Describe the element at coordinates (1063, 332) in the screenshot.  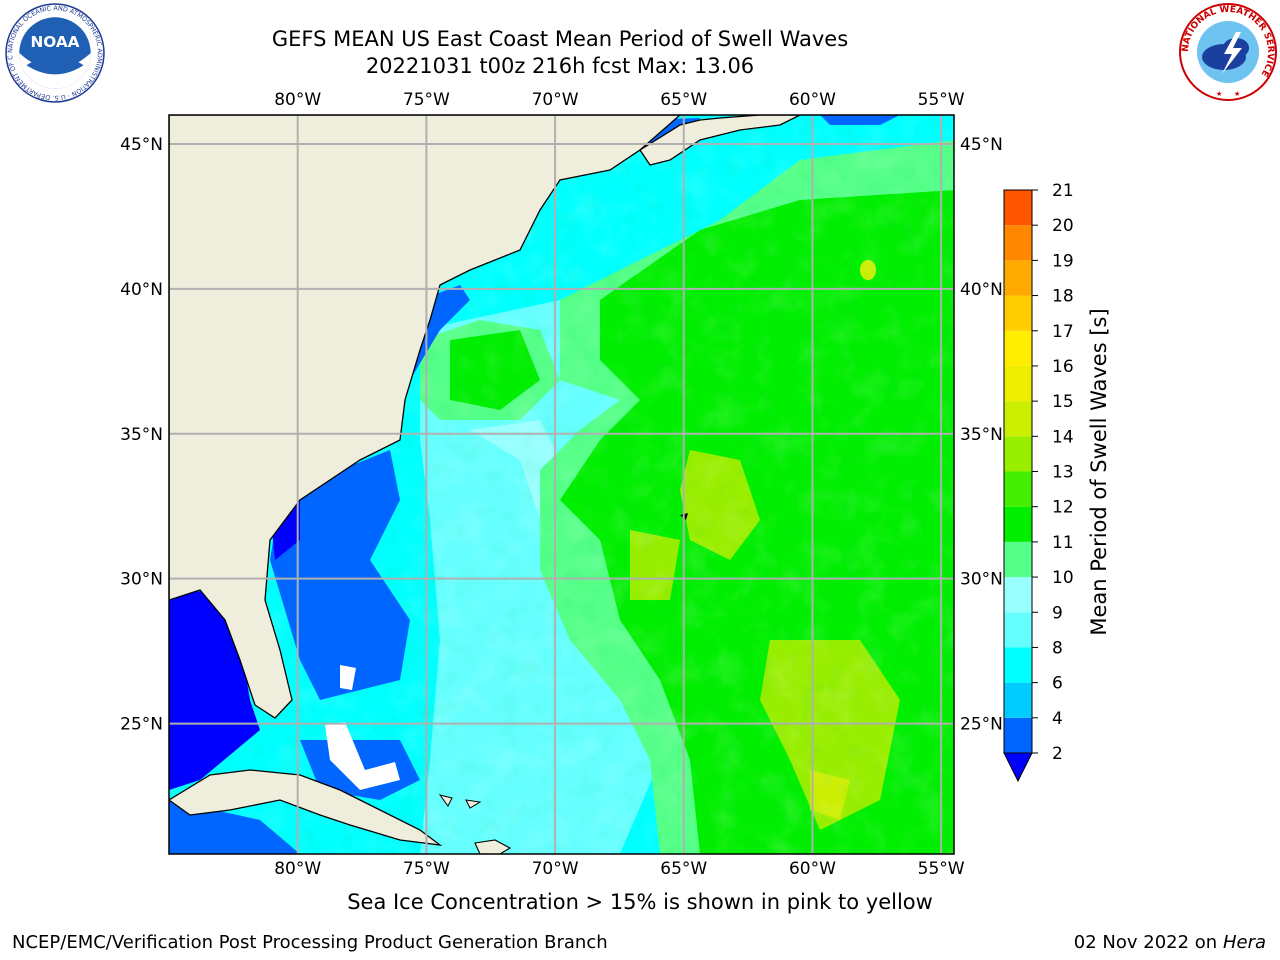
I see `colorbar-tick-label: 17` at that location.